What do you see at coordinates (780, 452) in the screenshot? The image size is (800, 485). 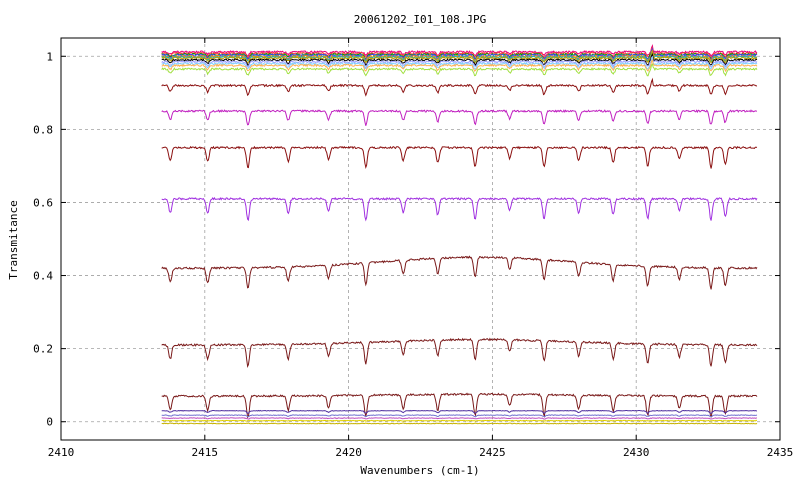 I see `x-tick-label: 2435` at bounding box center [780, 452].